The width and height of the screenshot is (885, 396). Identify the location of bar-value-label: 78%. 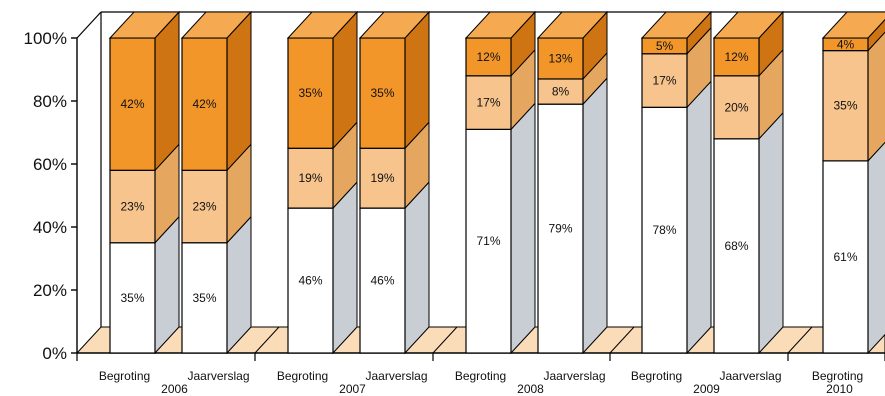
(664, 230).